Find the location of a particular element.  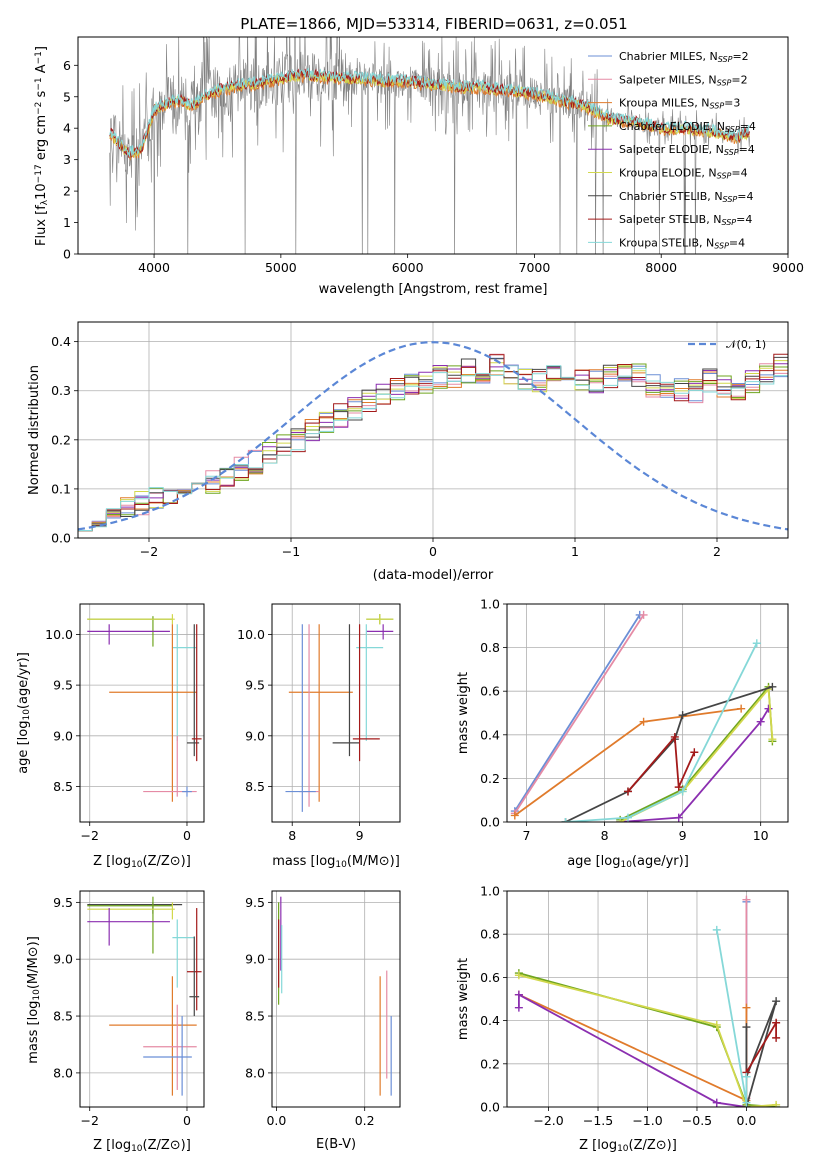

x-tick-label: 7 is located at coordinates (527, 835).